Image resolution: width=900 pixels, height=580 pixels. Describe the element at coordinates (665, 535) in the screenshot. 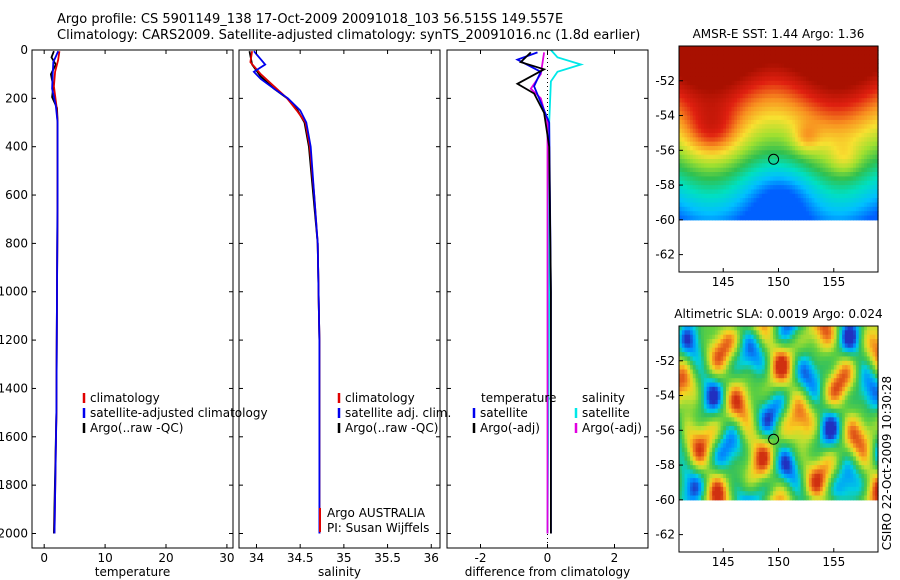

I see `sla-lat-label: -62` at that location.